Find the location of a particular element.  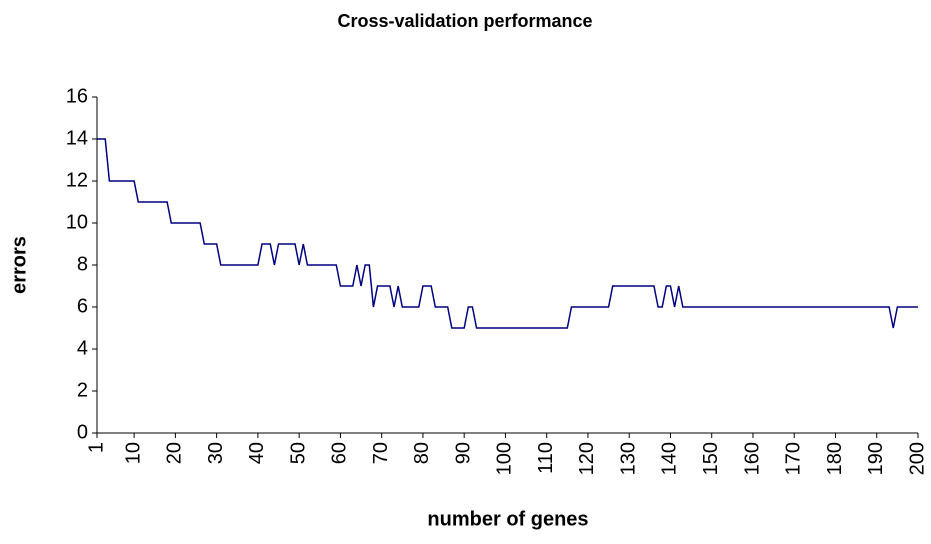

x-tick-label: 120 is located at coordinates (587, 458).